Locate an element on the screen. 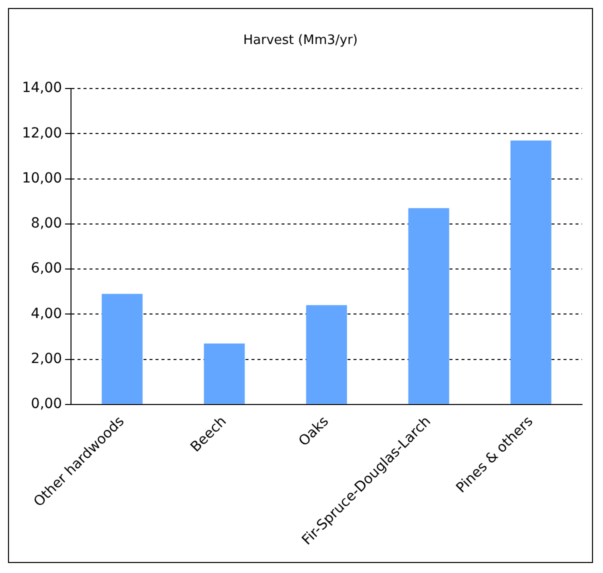 This screenshot has height=573, width=603. y-tick-label: 10,00 is located at coordinates (42, 178).